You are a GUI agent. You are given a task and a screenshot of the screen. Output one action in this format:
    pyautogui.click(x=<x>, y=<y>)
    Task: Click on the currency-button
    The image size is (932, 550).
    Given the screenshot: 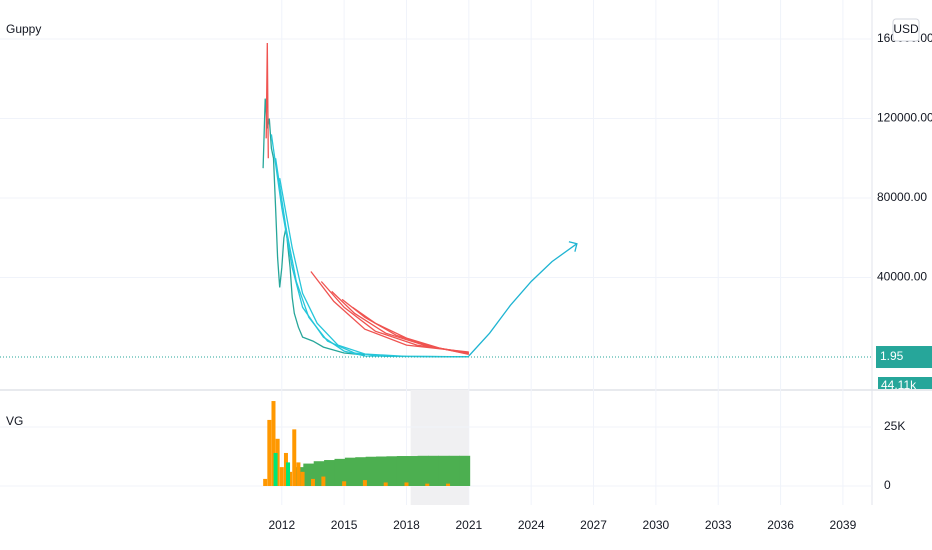 What is the action you would take?
    pyautogui.click(x=906, y=30)
    